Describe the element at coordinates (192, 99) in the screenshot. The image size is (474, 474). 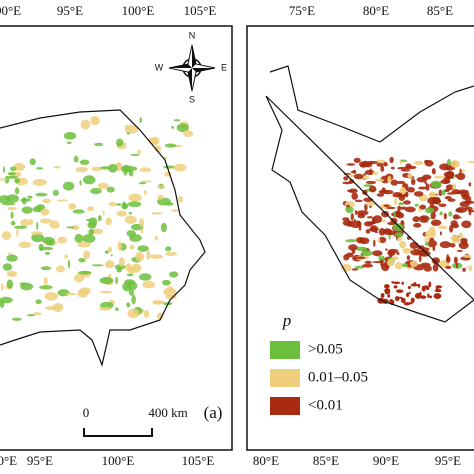
I see `compass-s: S` at that location.